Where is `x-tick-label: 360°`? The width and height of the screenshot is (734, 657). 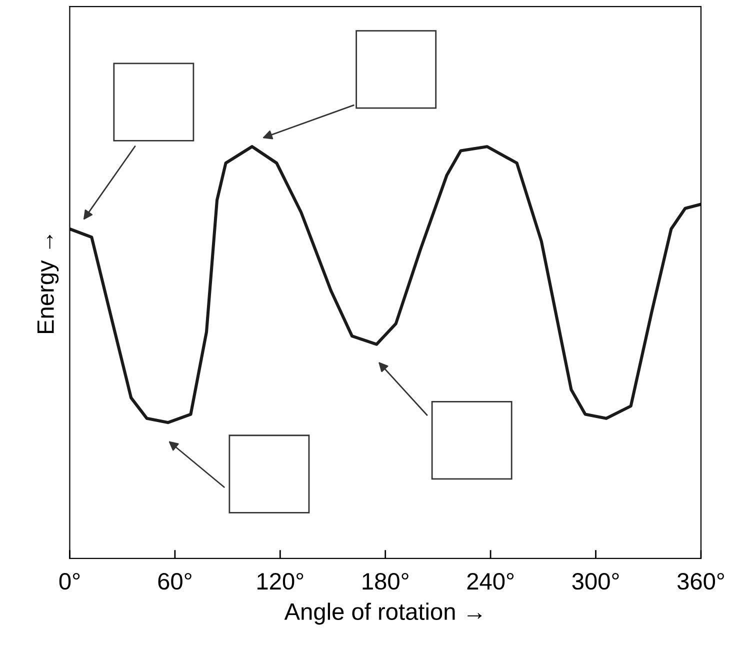 x-tick-label: 360° is located at coordinates (700, 581).